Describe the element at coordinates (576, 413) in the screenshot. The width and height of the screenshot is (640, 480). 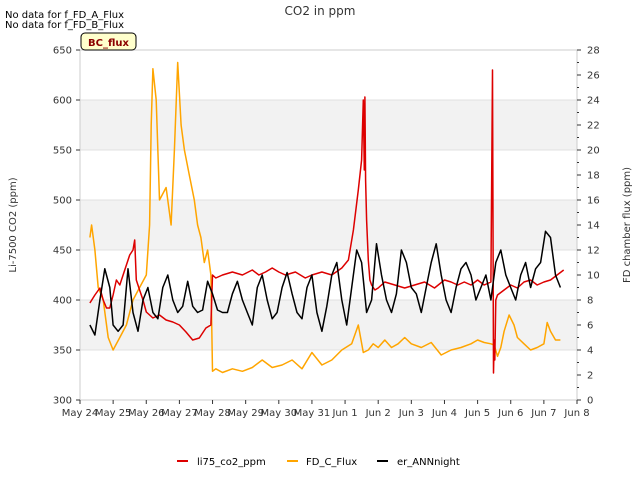
I see `x-tick-label: Jun 8` at that location.